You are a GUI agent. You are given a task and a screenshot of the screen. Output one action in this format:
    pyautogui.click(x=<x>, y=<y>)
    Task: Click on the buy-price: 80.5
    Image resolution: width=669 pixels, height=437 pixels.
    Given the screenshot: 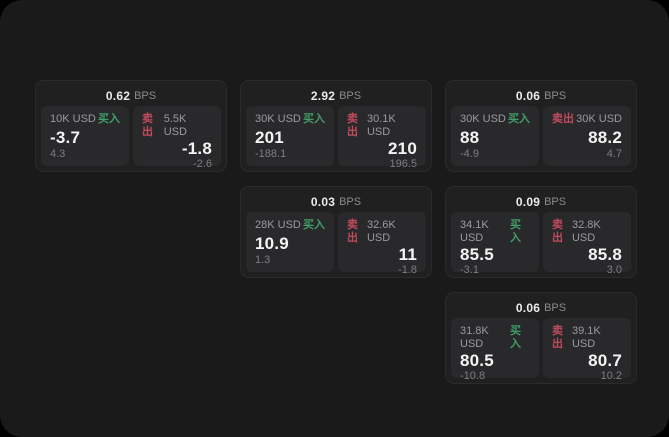 What is the action you would take?
    pyautogui.click(x=477, y=360)
    